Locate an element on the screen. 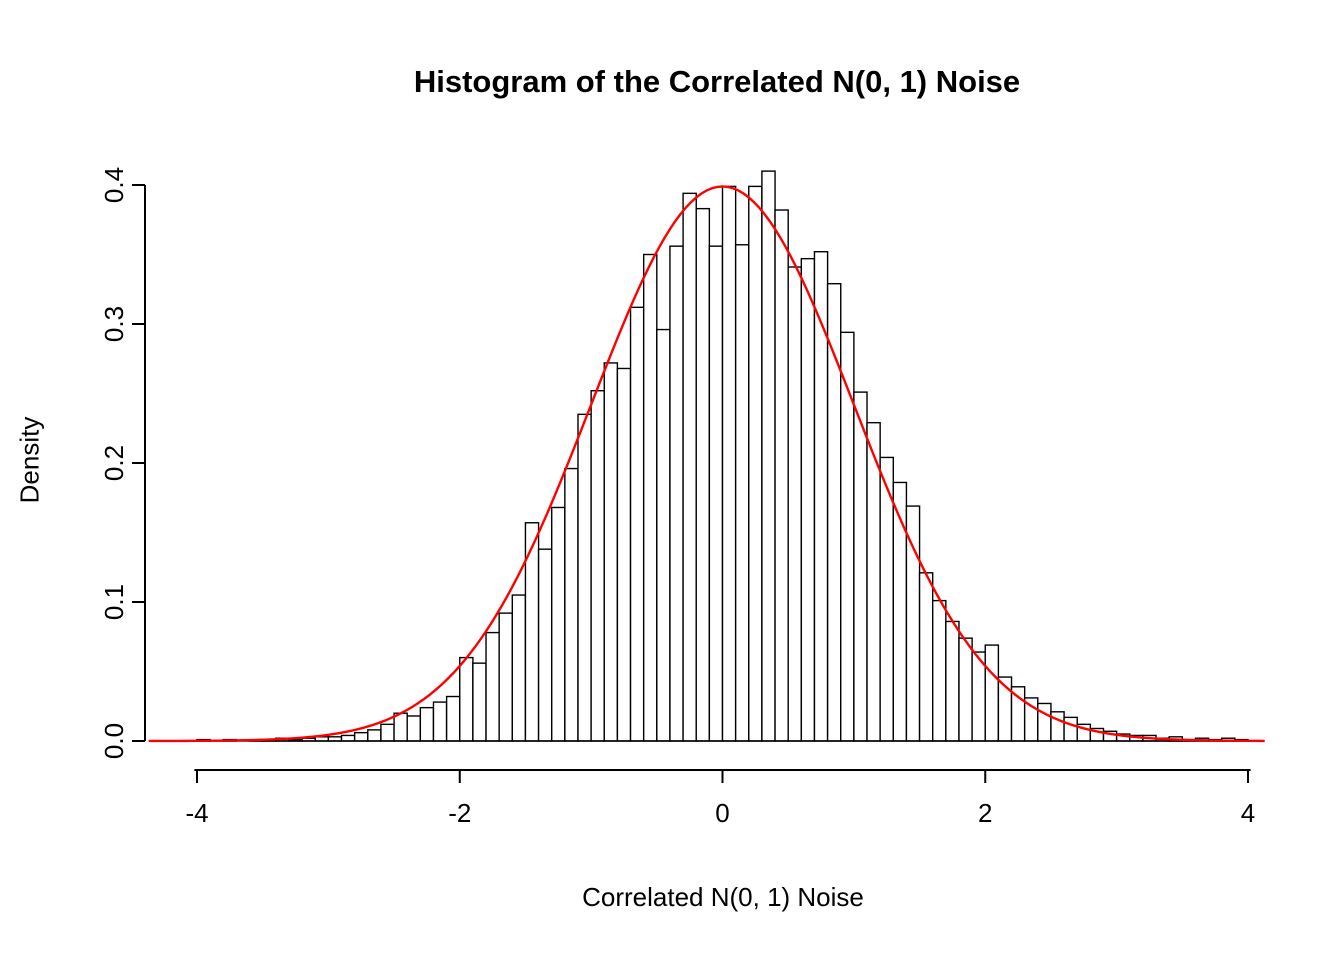  x-tick-label: -2 is located at coordinates (459, 813).